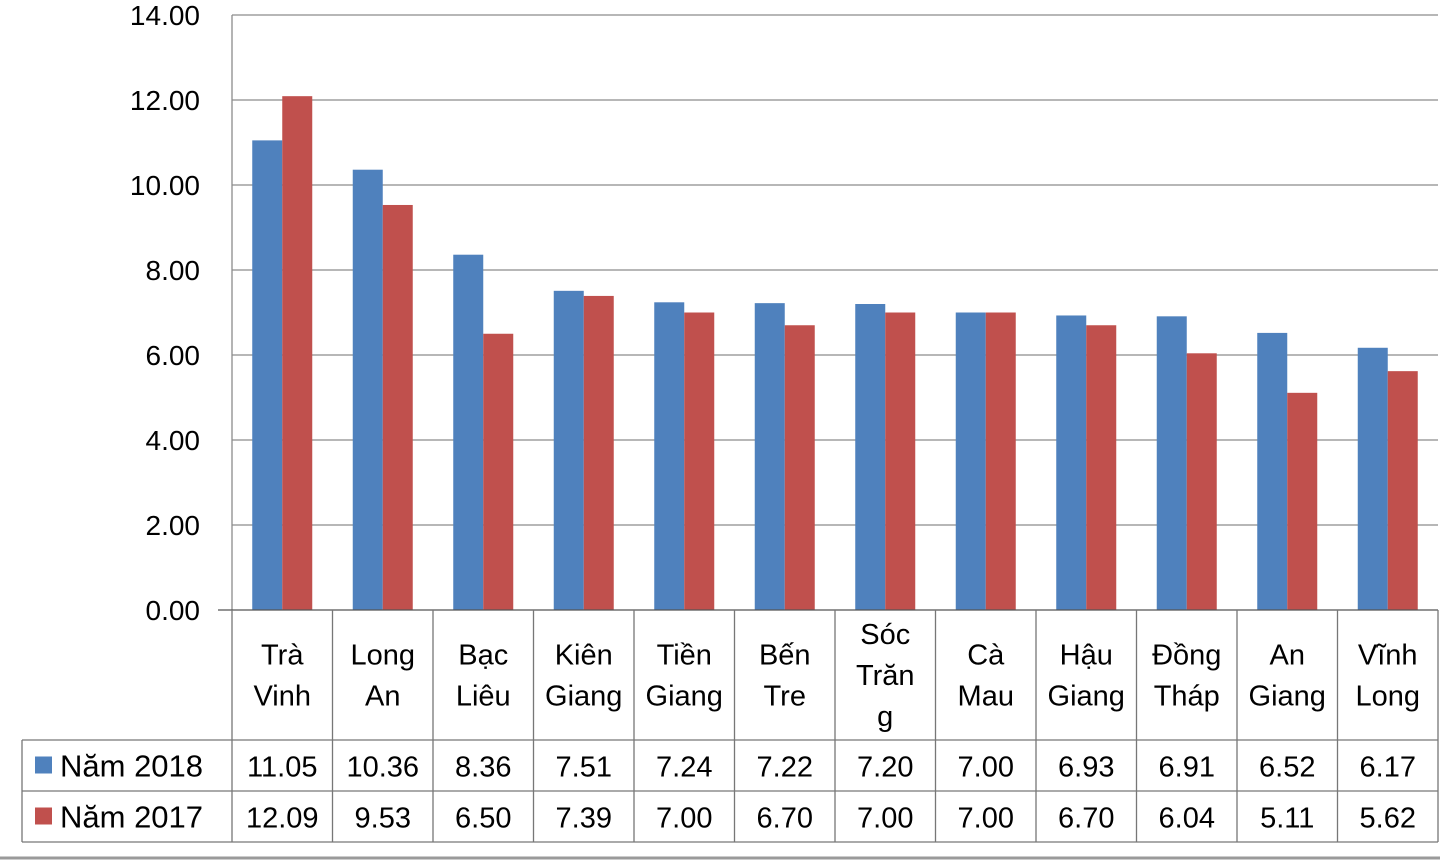  Describe the element at coordinates (267, 375) in the screenshot. I see `bar-năm-2018-0` at that location.